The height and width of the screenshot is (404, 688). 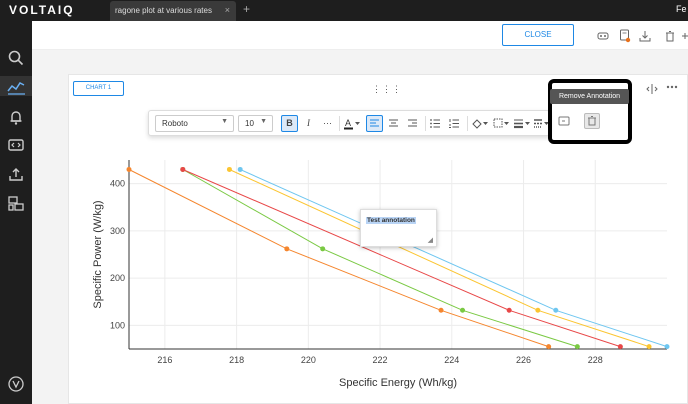 I want to click on align-center-icon, so click(x=393, y=123).